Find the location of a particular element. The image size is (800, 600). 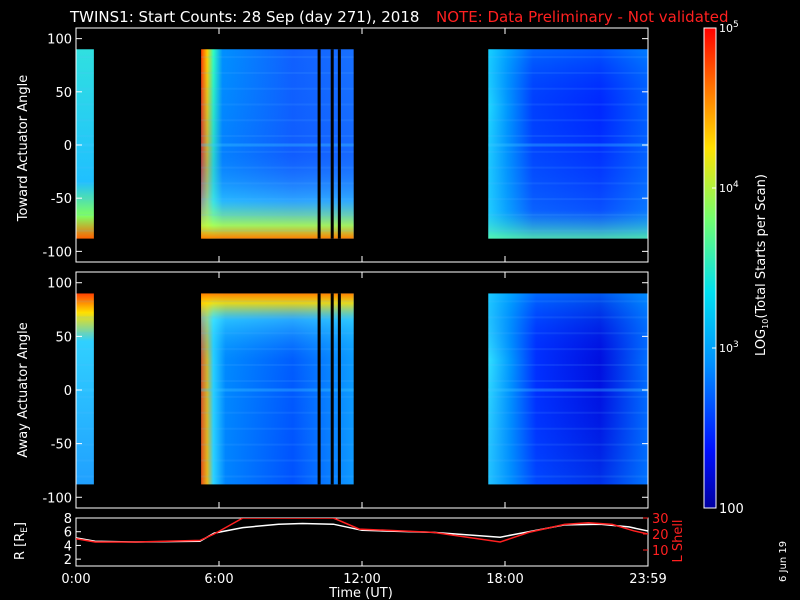

time-axis-title: Time (UT) is located at coordinates (360, 593).